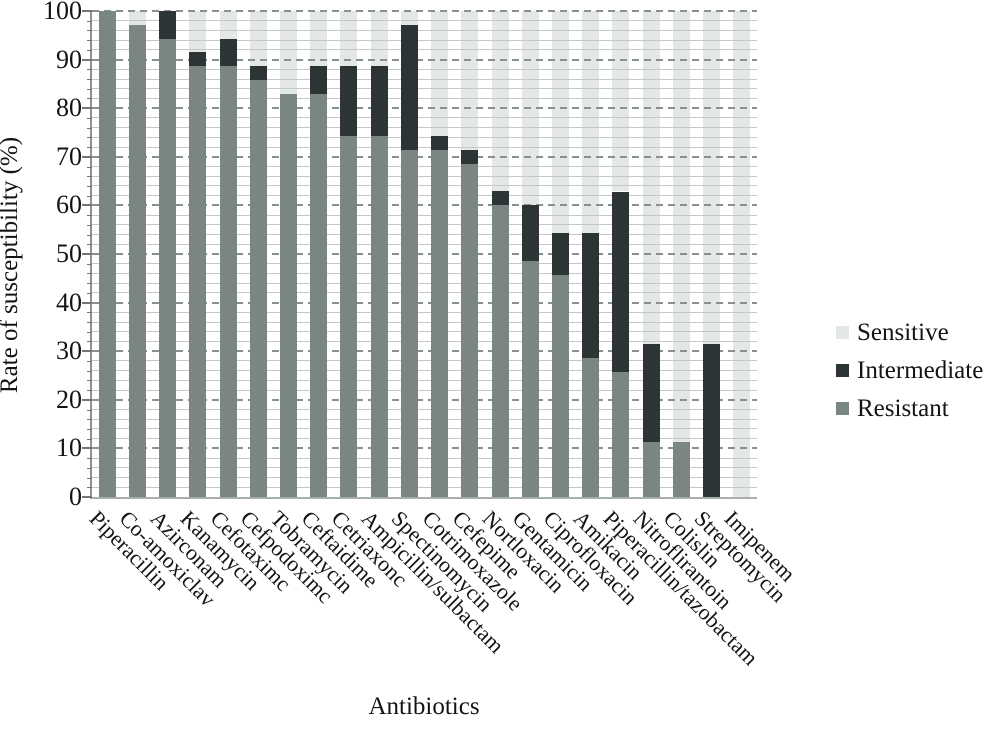  What do you see at coordinates (69, 59) in the screenshot?
I see `y-tick-label: 90` at bounding box center [69, 59].